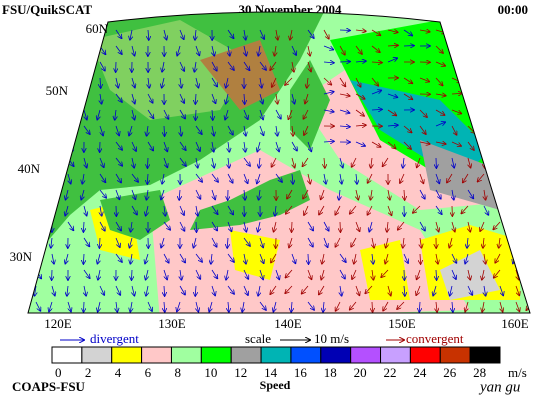 This screenshot has height=400, width=550. I want to click on colorbar-tick: 28, so click(479, 372).